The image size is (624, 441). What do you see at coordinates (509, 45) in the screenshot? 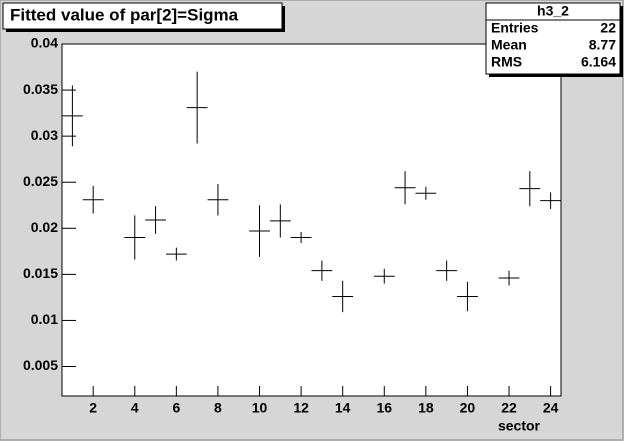
I see `stats-label: Mean` at bounding box center [509, 45].